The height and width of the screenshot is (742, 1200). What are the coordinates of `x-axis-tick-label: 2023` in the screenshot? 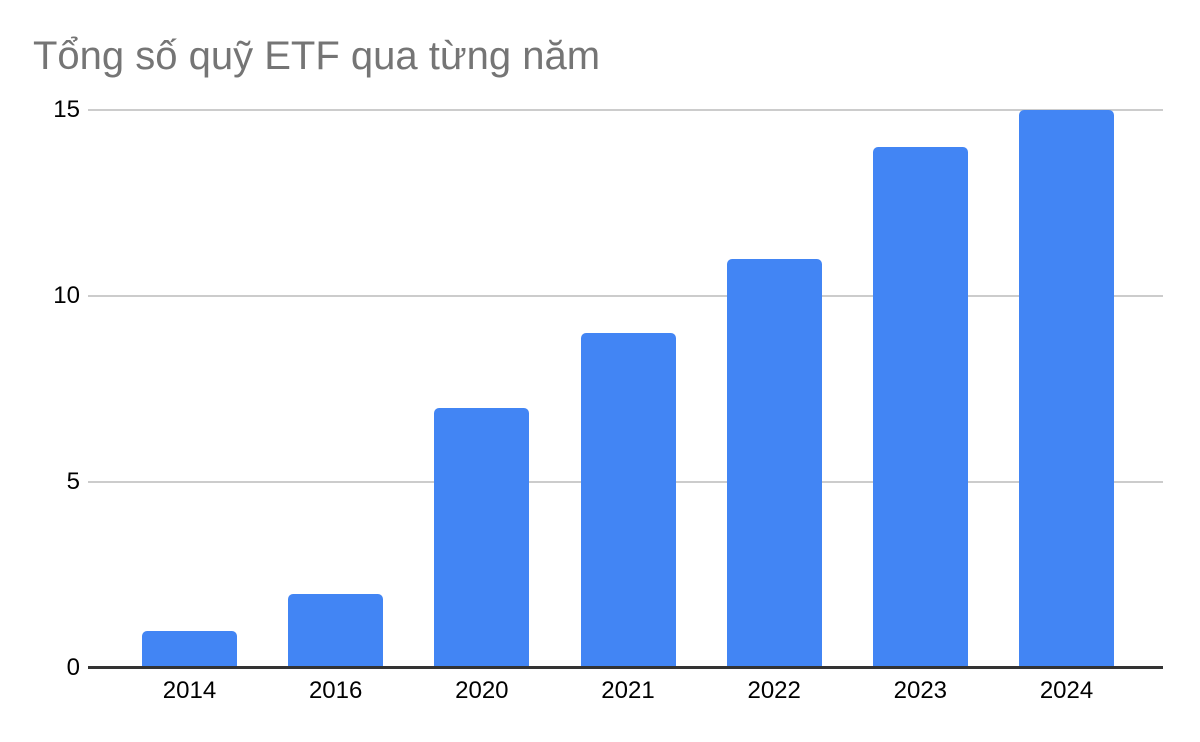 It's located at (920, 690).